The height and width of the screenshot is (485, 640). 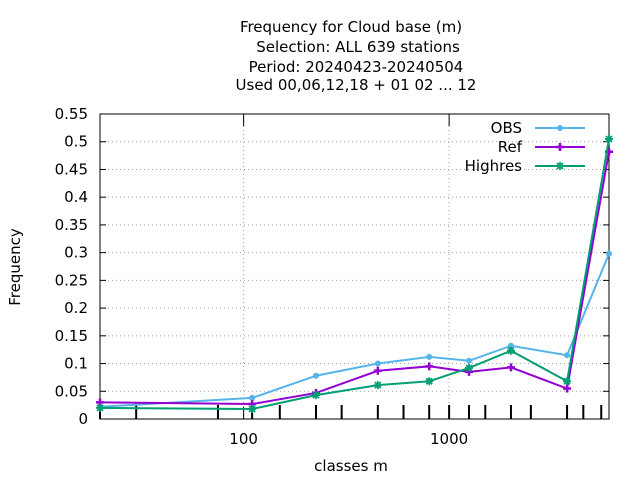 What do you see at coordinates (356, 67) in the screenshot?
I see `title-line-3: Period: 20240423-20240504` at bounding box center [356, 67].